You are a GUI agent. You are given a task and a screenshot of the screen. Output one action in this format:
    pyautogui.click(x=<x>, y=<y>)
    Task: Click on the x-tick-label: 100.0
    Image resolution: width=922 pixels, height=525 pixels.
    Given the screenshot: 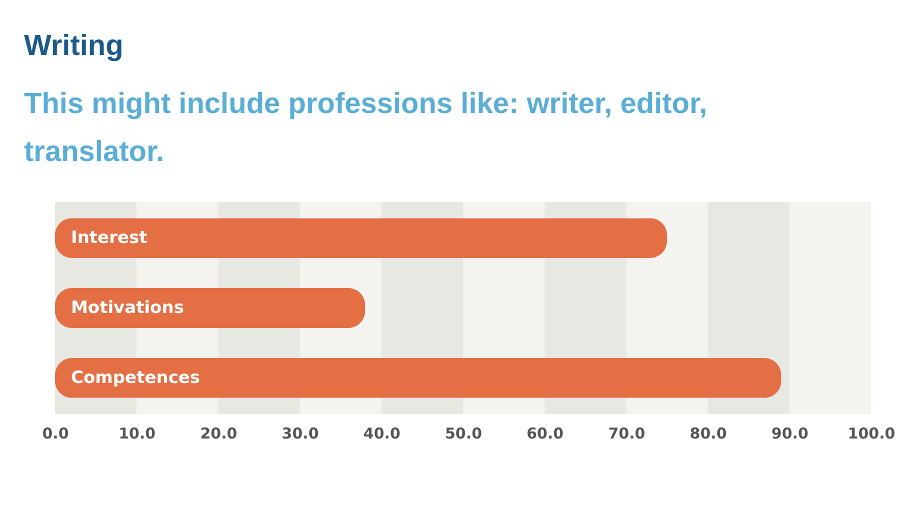 What is the action you would take?
    pyautogui.click(x=872, y=433)
    